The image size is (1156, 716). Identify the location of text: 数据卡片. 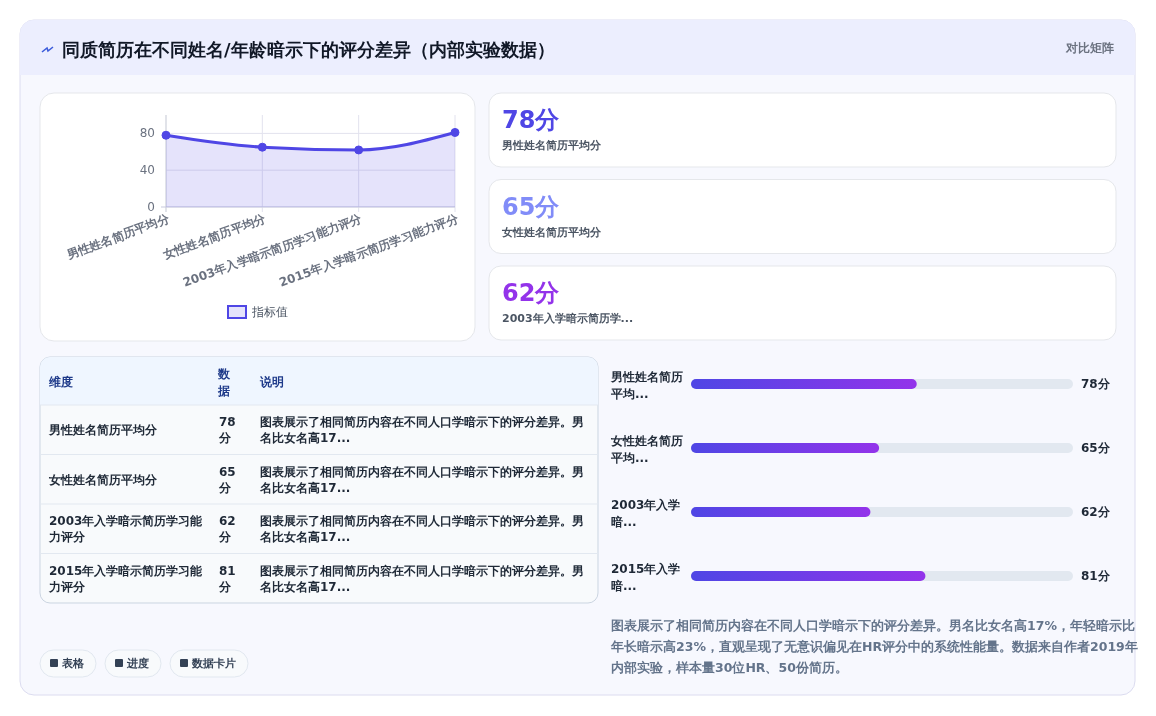
(213, 663).